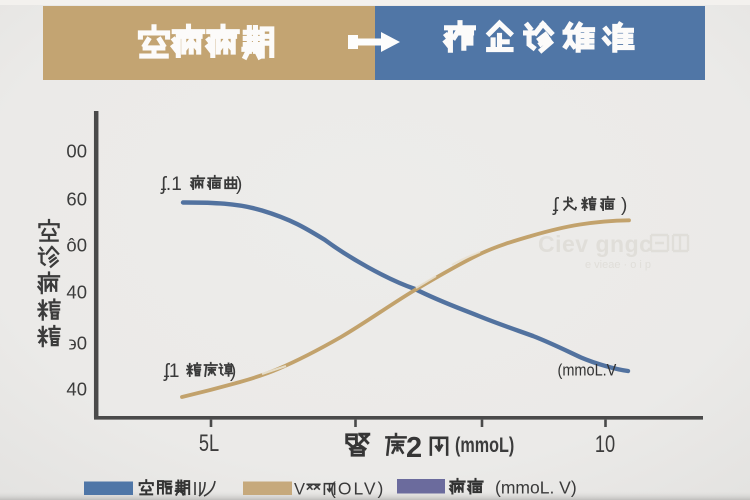  Describe the element at coordinates (76, 151) in the screenshot. I see `svg-text: 00` at that location.